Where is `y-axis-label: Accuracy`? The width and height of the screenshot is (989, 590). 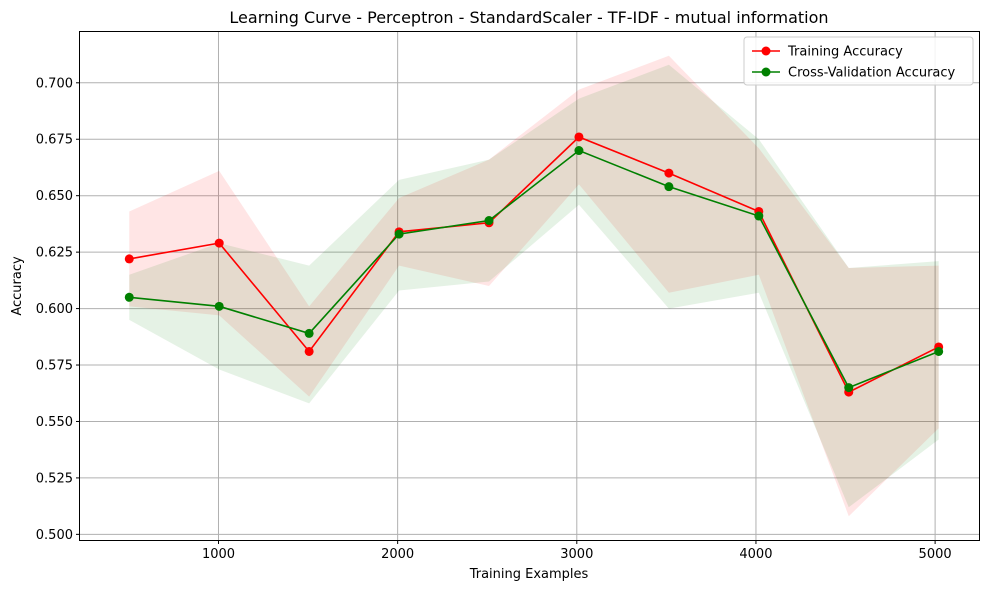 y-axis-label: Accuracy is located at coordinates (17, 286).